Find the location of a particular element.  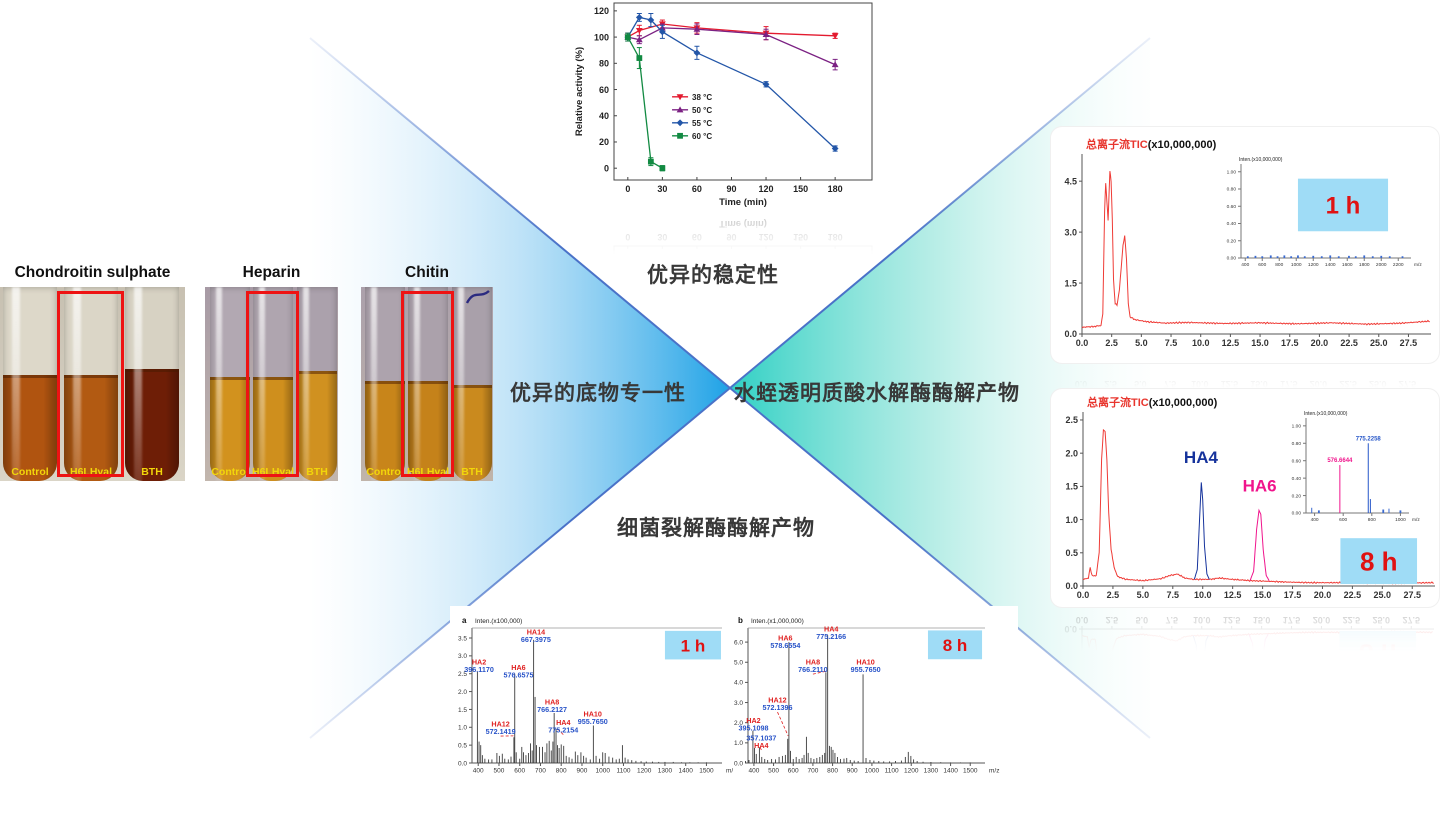

svg-text: 100 is located at coordinates (601, 37).